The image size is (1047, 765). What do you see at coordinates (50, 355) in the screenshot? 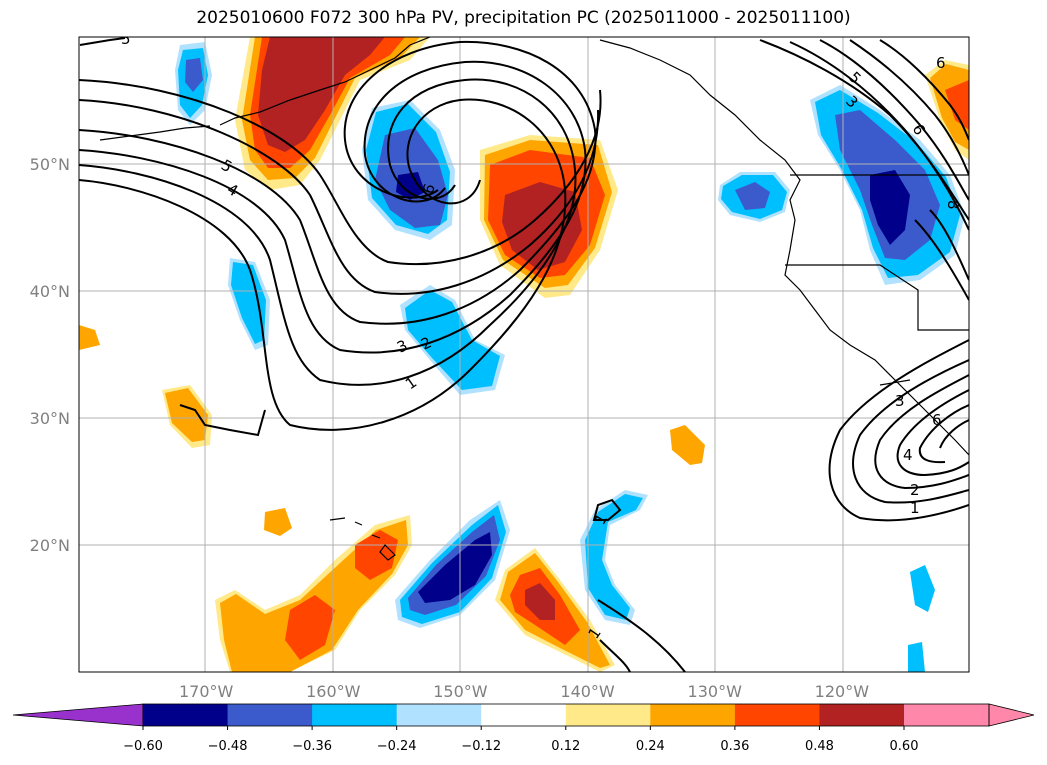
I see `lat-tick-labels: 20°N 30°N 40°N 50°N` at bounding box center [50, 355].